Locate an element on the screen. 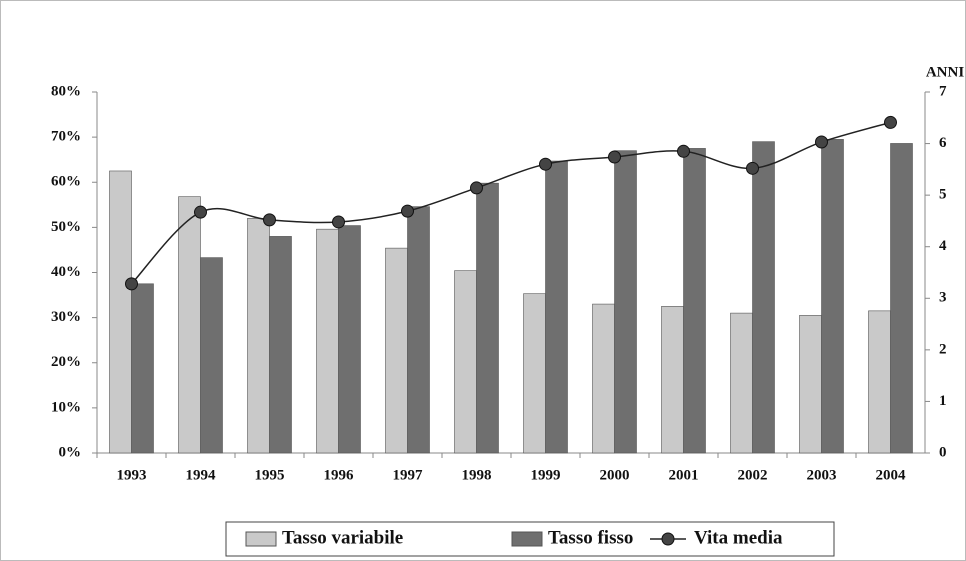 This screenshot has width=966, height=561. y-tick-label: 70% is located at coordinates (66, 137).